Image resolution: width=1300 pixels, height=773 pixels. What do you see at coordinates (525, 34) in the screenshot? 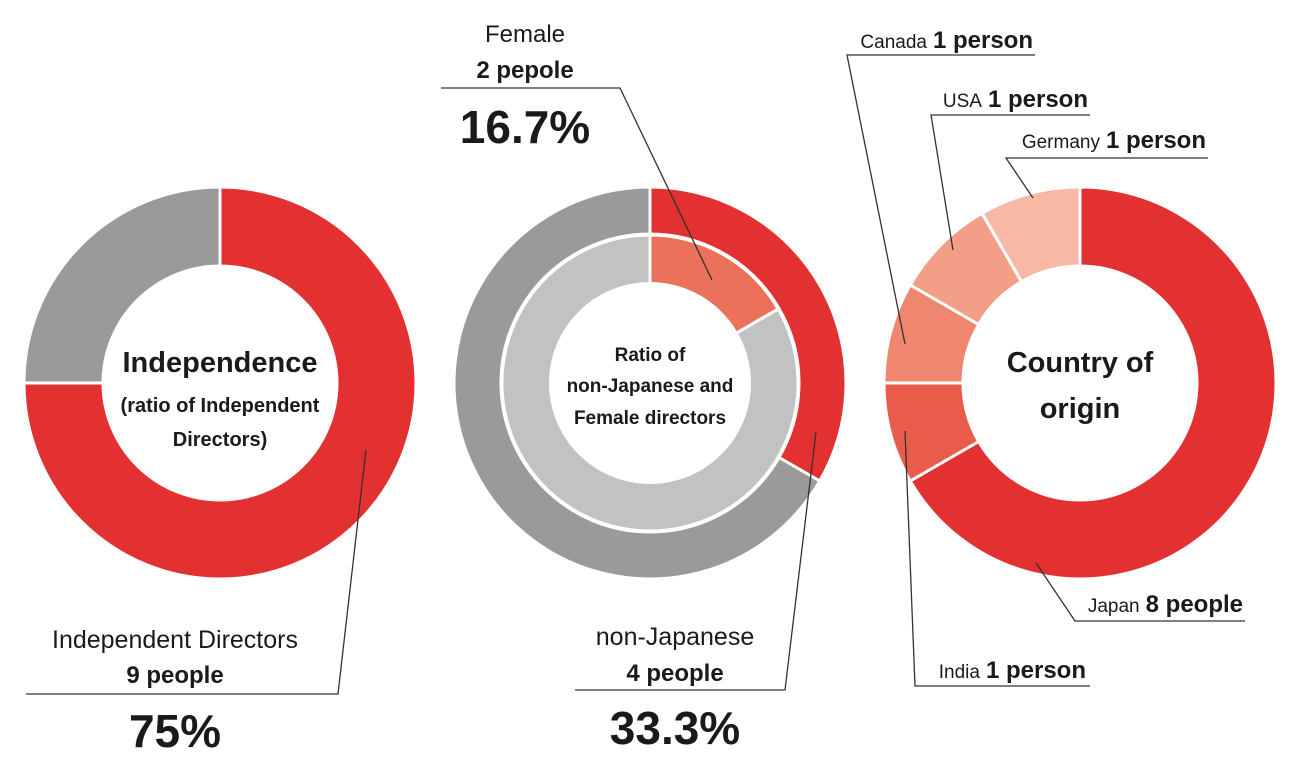
I see `female-label: Female` at bounding box center [525, 34].